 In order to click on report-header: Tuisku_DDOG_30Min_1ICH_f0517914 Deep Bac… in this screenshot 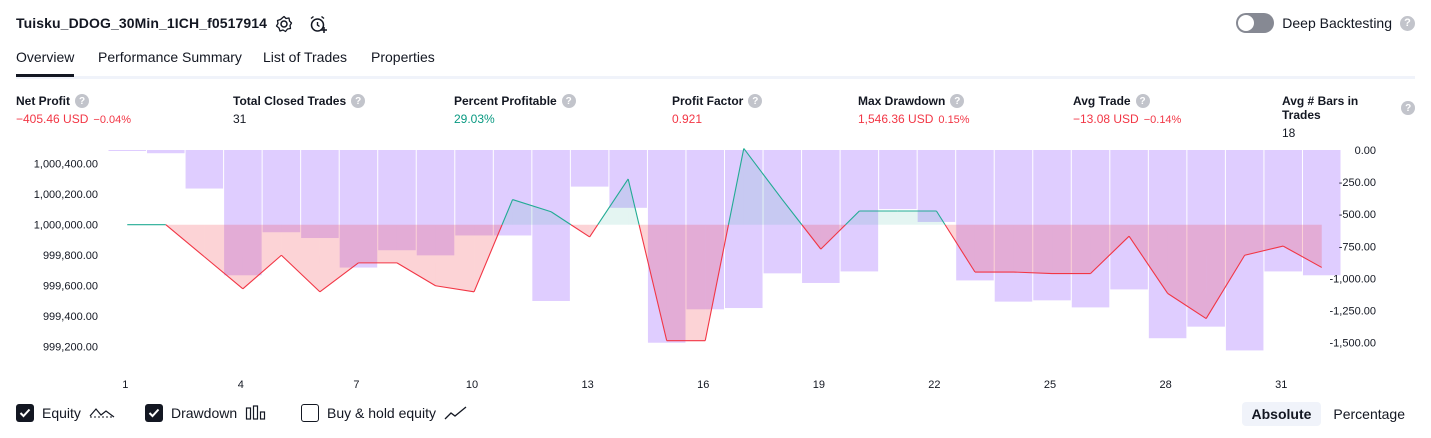, I will do `click(715, 25)`.